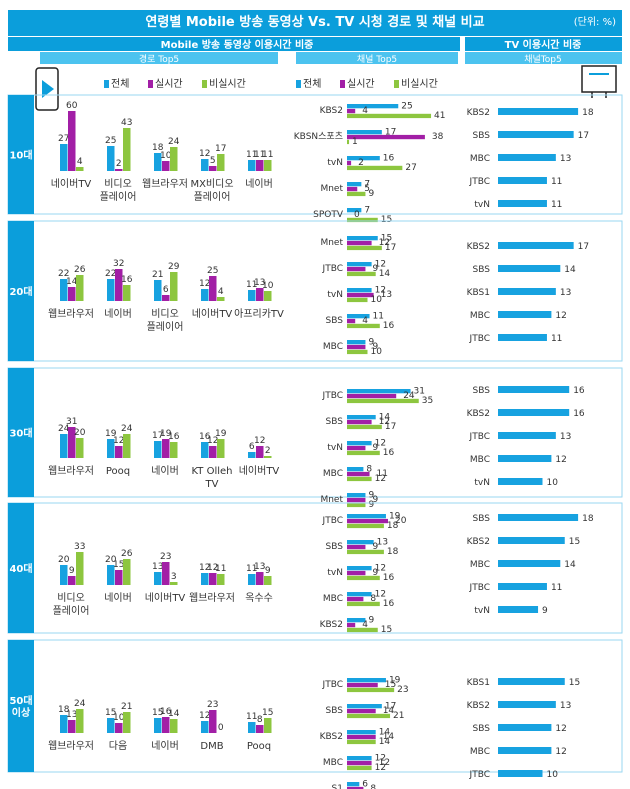 This screenshot has width=630, height=789. Describe the element at coordinates (212, 484) in the screenshot. I see `route-category-label: TV` at that location.